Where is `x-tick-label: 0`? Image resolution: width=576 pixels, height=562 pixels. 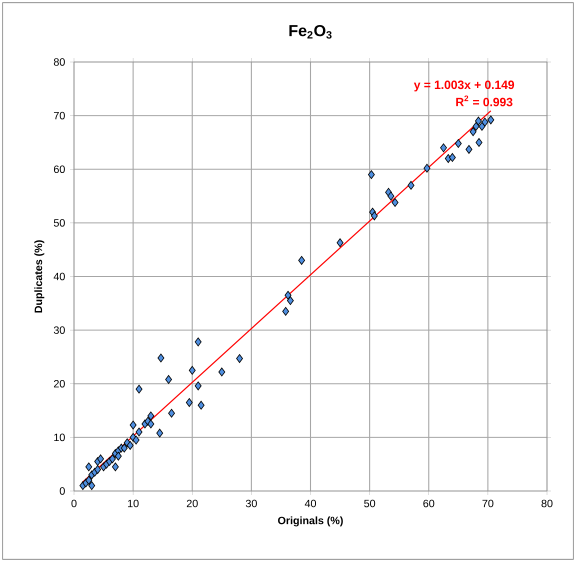 x-tick-label: 0 is located at coordinates (74, 504).